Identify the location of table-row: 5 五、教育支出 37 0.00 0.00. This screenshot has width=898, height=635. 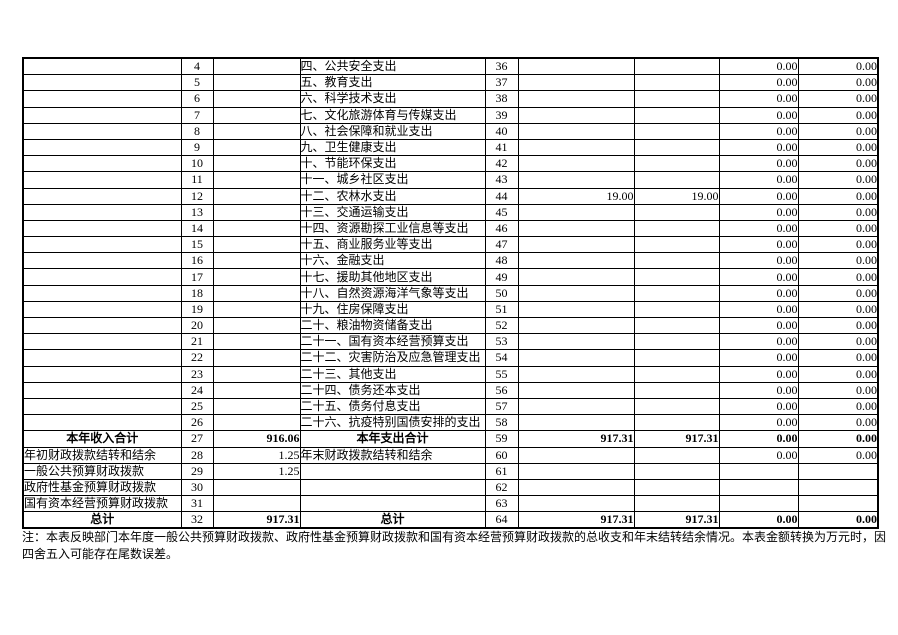
(450, 83).